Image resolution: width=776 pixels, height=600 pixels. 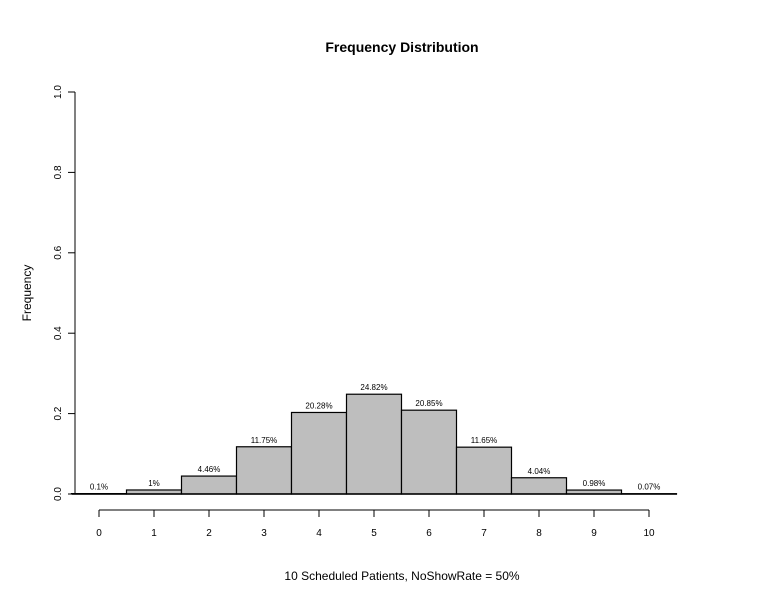 What do you see at coordinates (58, 92) in the screenshot?
I see `y-tick-label: 1.0` at bounding box center [58, 92].